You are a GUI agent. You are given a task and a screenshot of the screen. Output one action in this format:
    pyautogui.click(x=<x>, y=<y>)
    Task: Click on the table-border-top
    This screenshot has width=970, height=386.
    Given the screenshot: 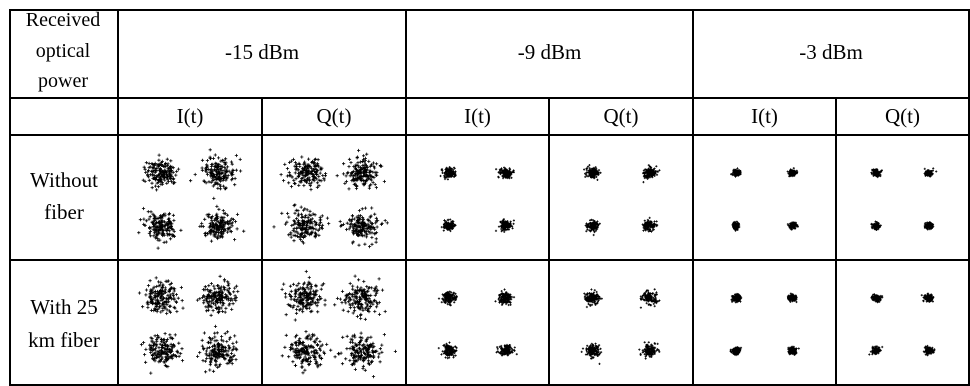 What is the action you would take?
    pyautogui.click(x=489, y=10)
    